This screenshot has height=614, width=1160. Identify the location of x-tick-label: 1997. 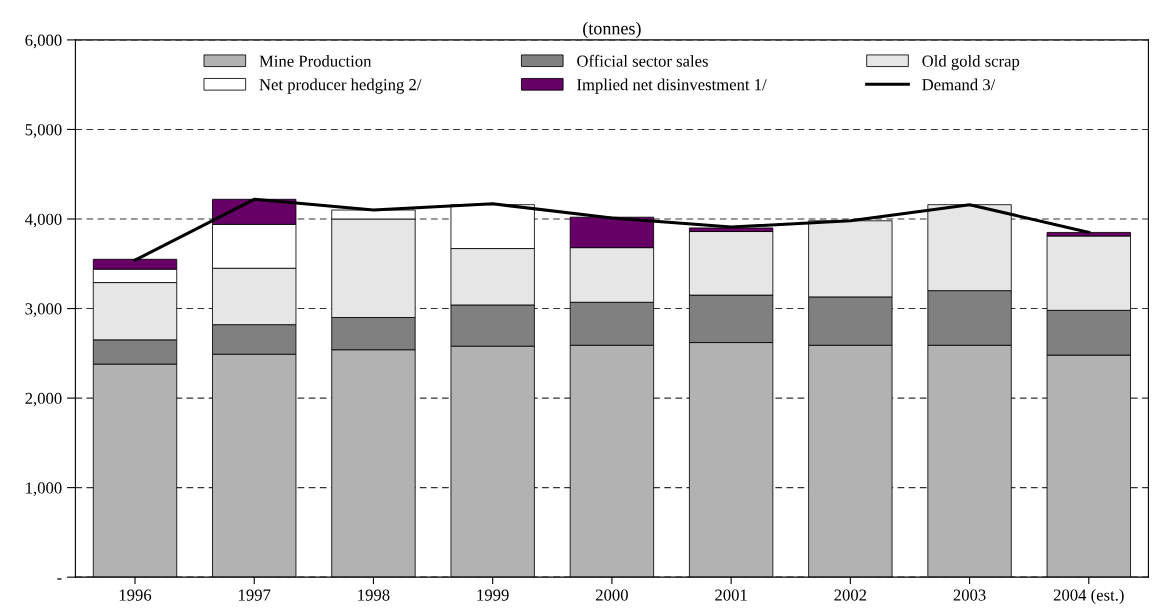
(255, 595).